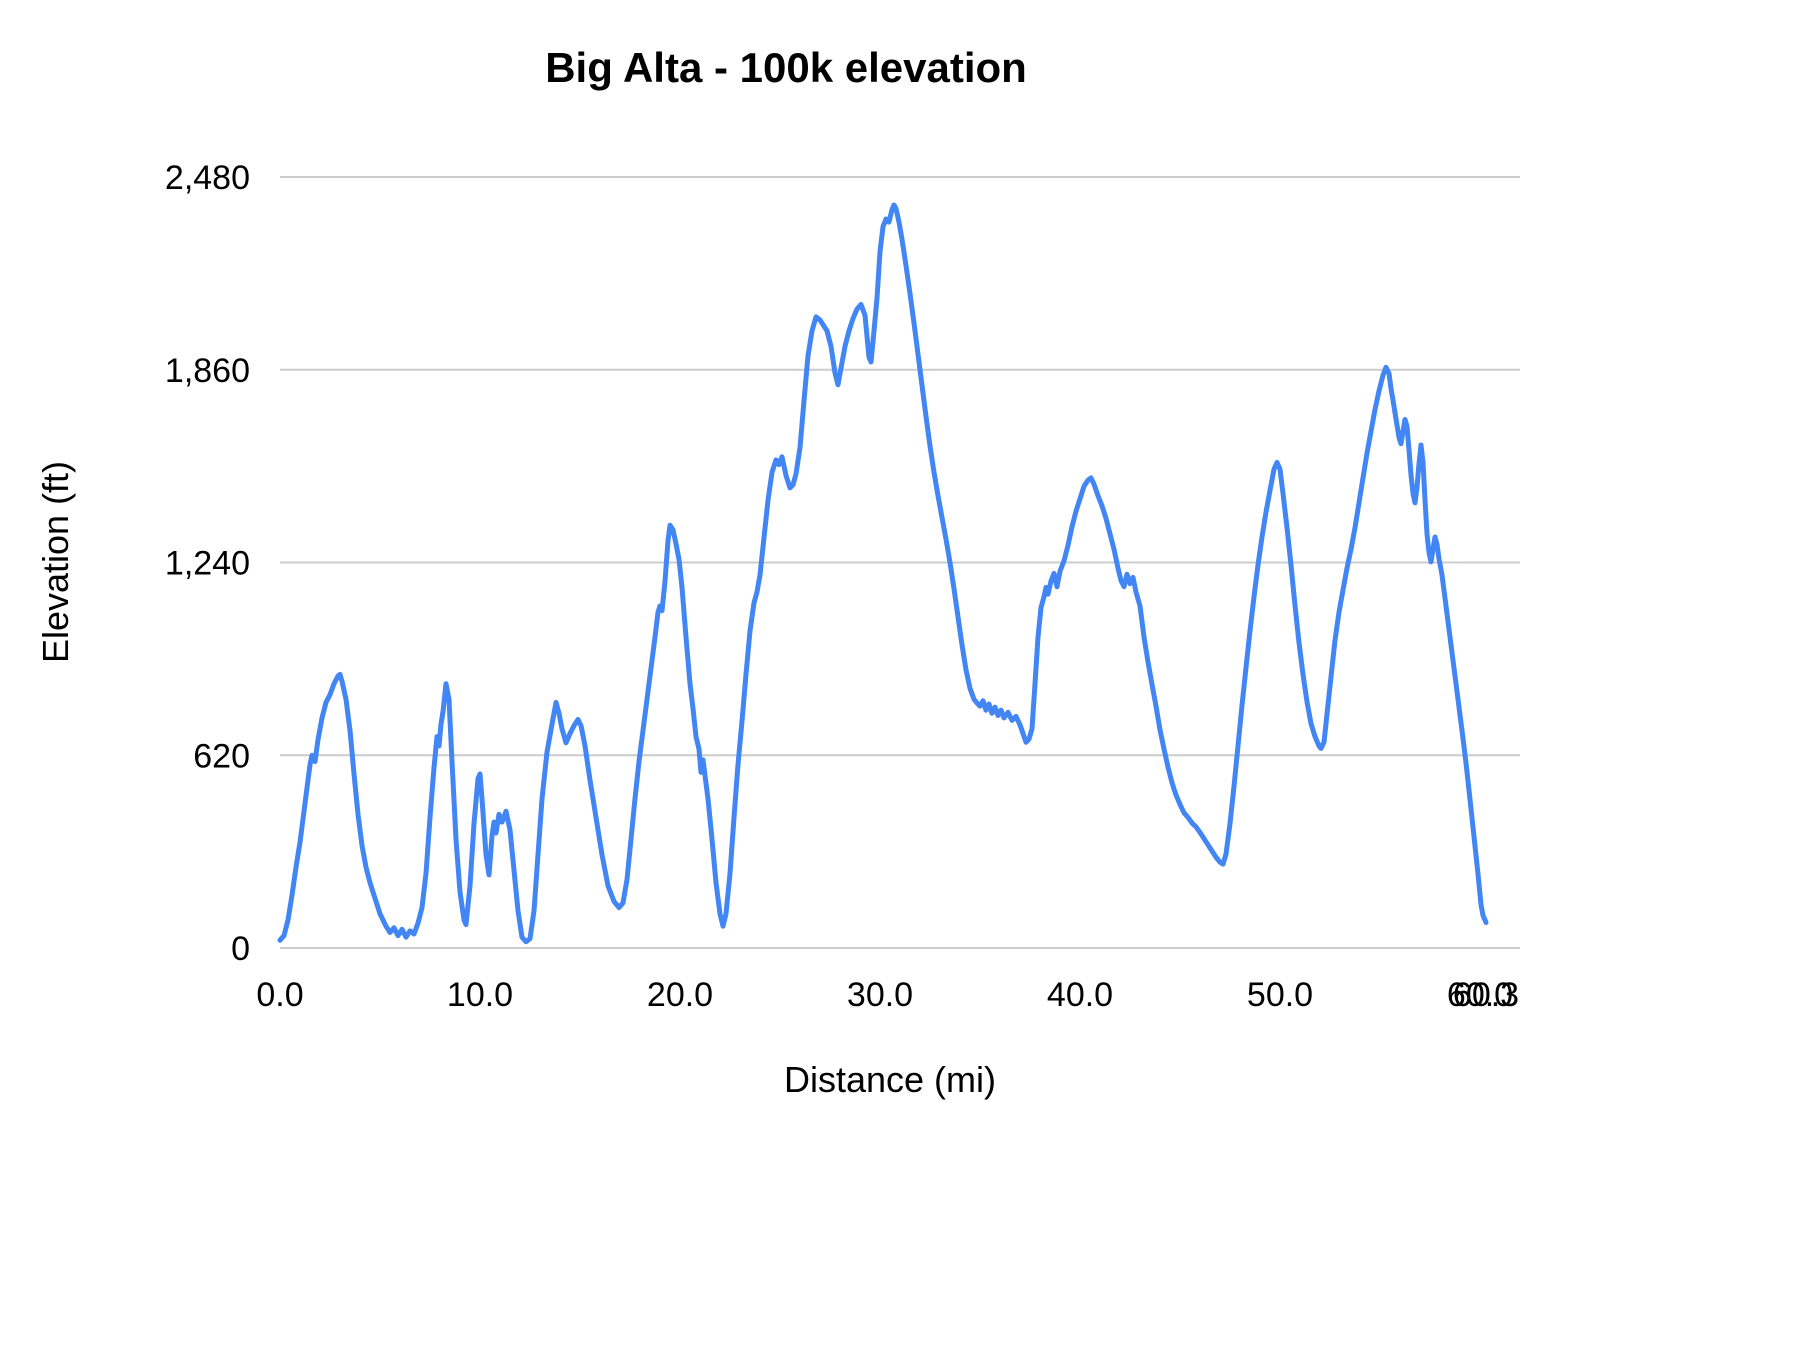  What do you see at coordinates (207, 178) in the screenshot?
I see `y-tick-label: 2,480` at bounding box center [207, 178].